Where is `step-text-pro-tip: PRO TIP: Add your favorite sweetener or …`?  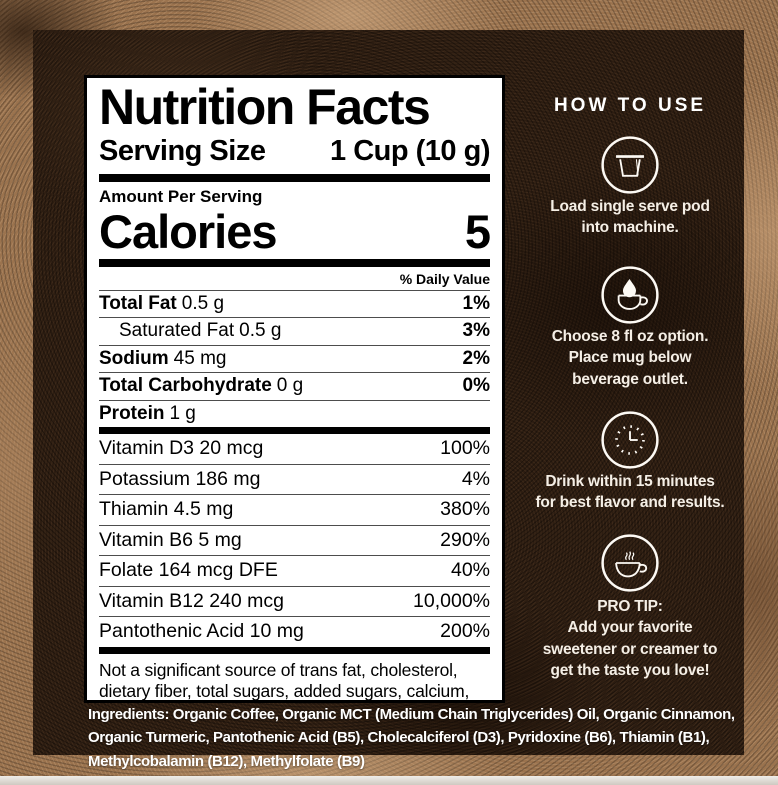 step-text-pro-tip: PRO TIP: Add your favorite sweetener or … is located at coordinates (630, 639).